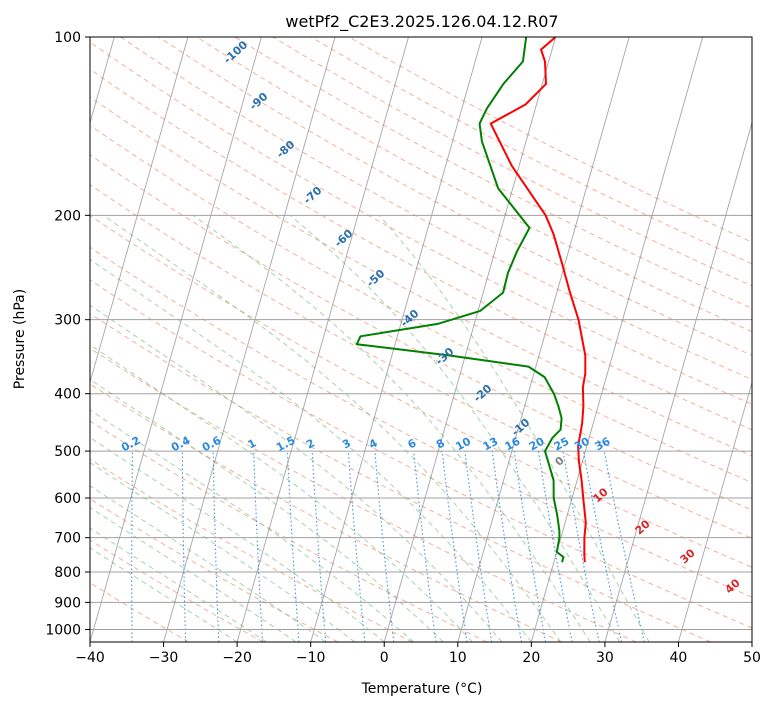 Image resolution: width=775 pixels, height=708 pixels. Describe the element at coordinates (521, 427) in the screenshot. I see `adiabat-label: -10` at that location.